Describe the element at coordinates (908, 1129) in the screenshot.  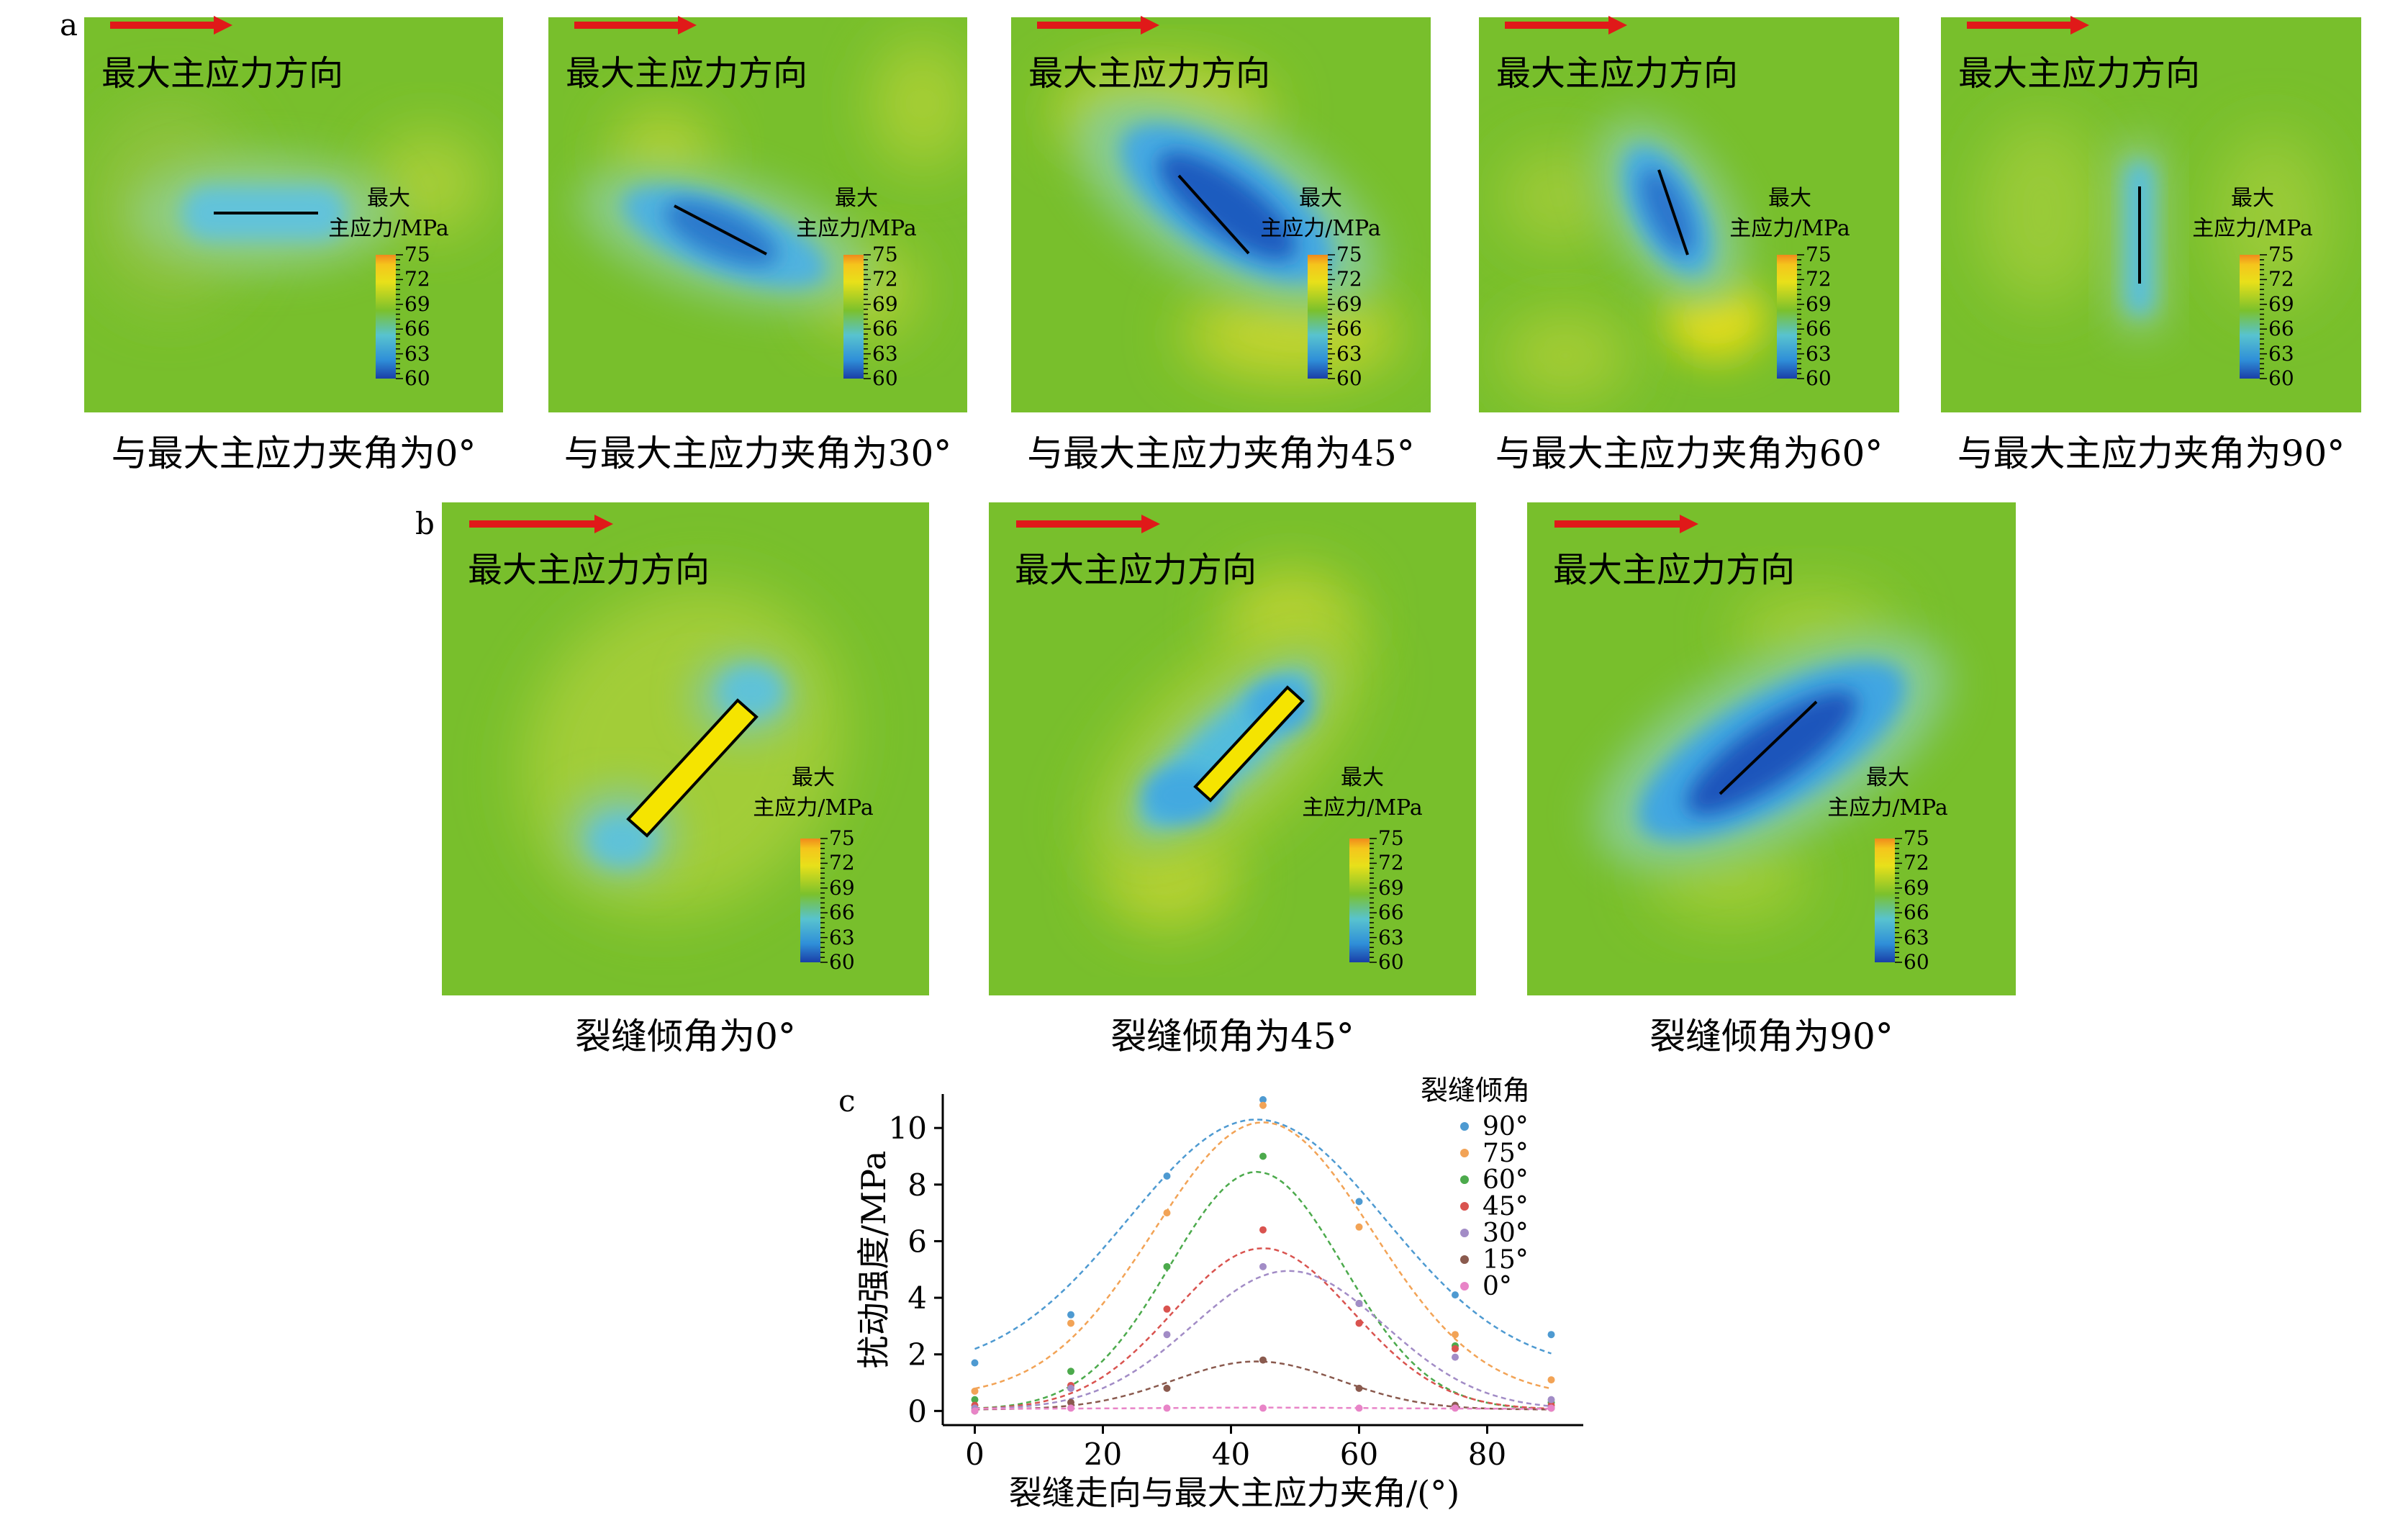
I see `y-tick-label: 10` at that location.